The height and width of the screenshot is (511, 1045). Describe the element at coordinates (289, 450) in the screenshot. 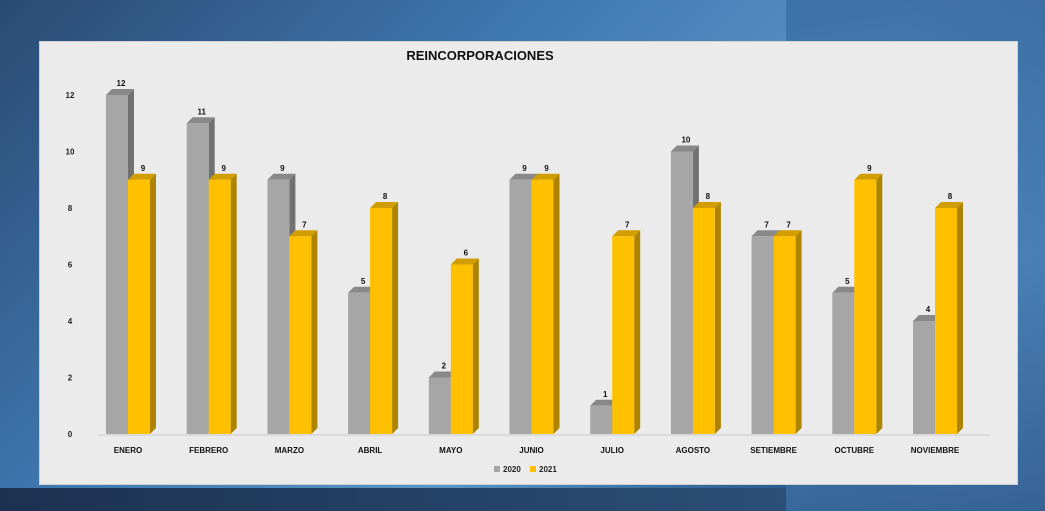

I see `x-tick-label: MARZO` at that location.